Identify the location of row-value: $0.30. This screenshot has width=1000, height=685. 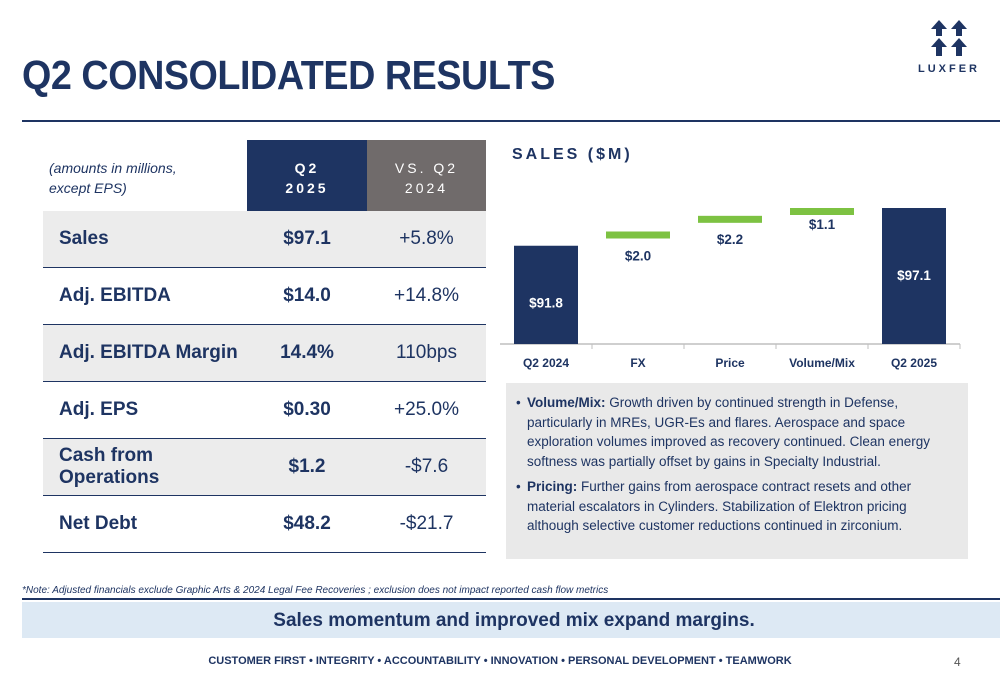
(307, 409).